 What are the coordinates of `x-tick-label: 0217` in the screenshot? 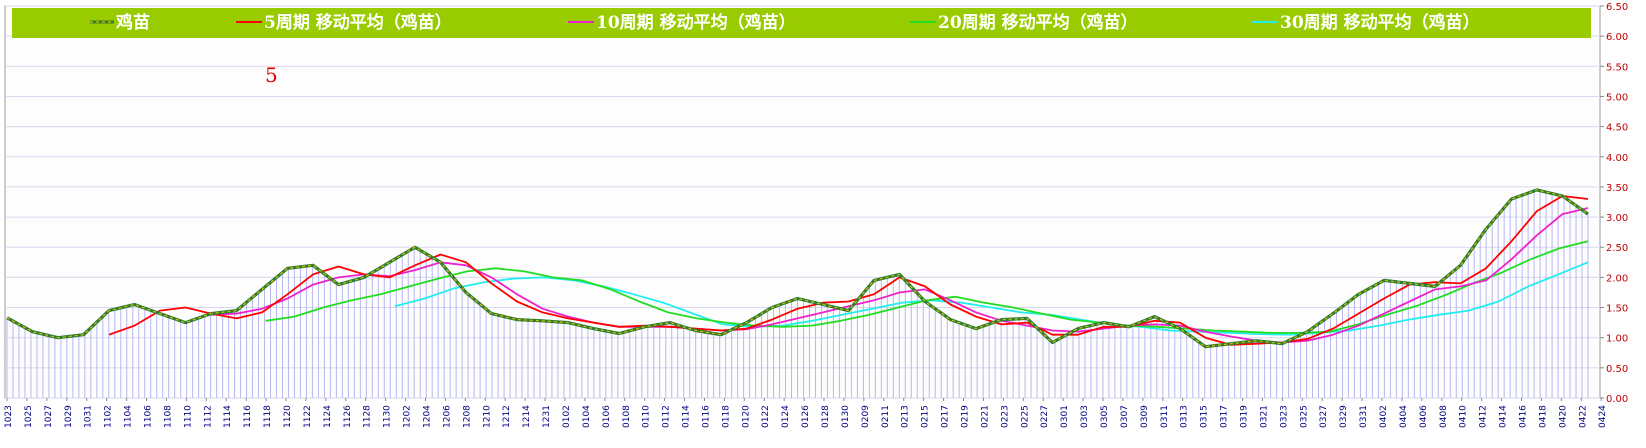 It's located at (946, 416).